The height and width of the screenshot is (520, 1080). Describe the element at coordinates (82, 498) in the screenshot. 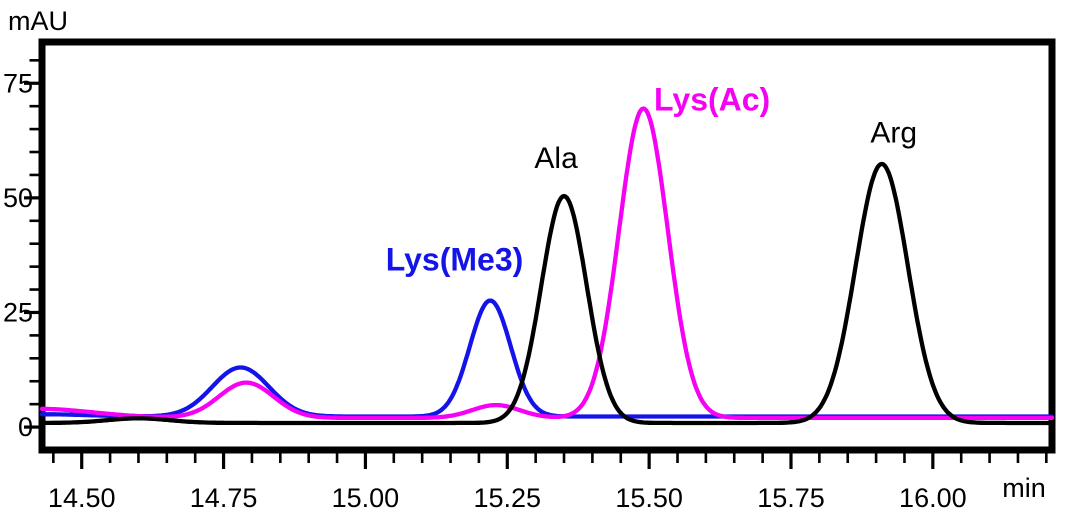

I see `x-tick-label: 14.50` at that location.